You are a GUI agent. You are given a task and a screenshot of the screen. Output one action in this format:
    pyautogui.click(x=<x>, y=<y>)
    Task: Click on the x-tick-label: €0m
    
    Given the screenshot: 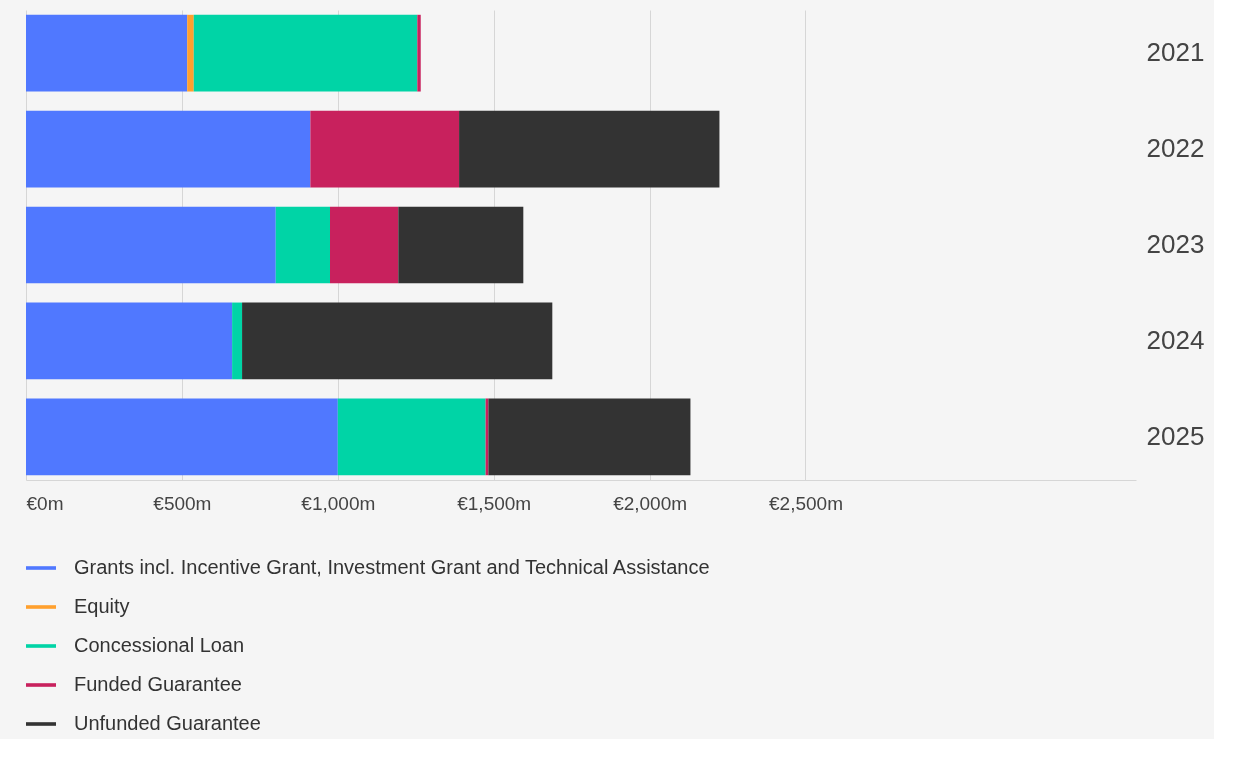 What is the action you would take?
    pyautogui.click(x=45, y=503)
    